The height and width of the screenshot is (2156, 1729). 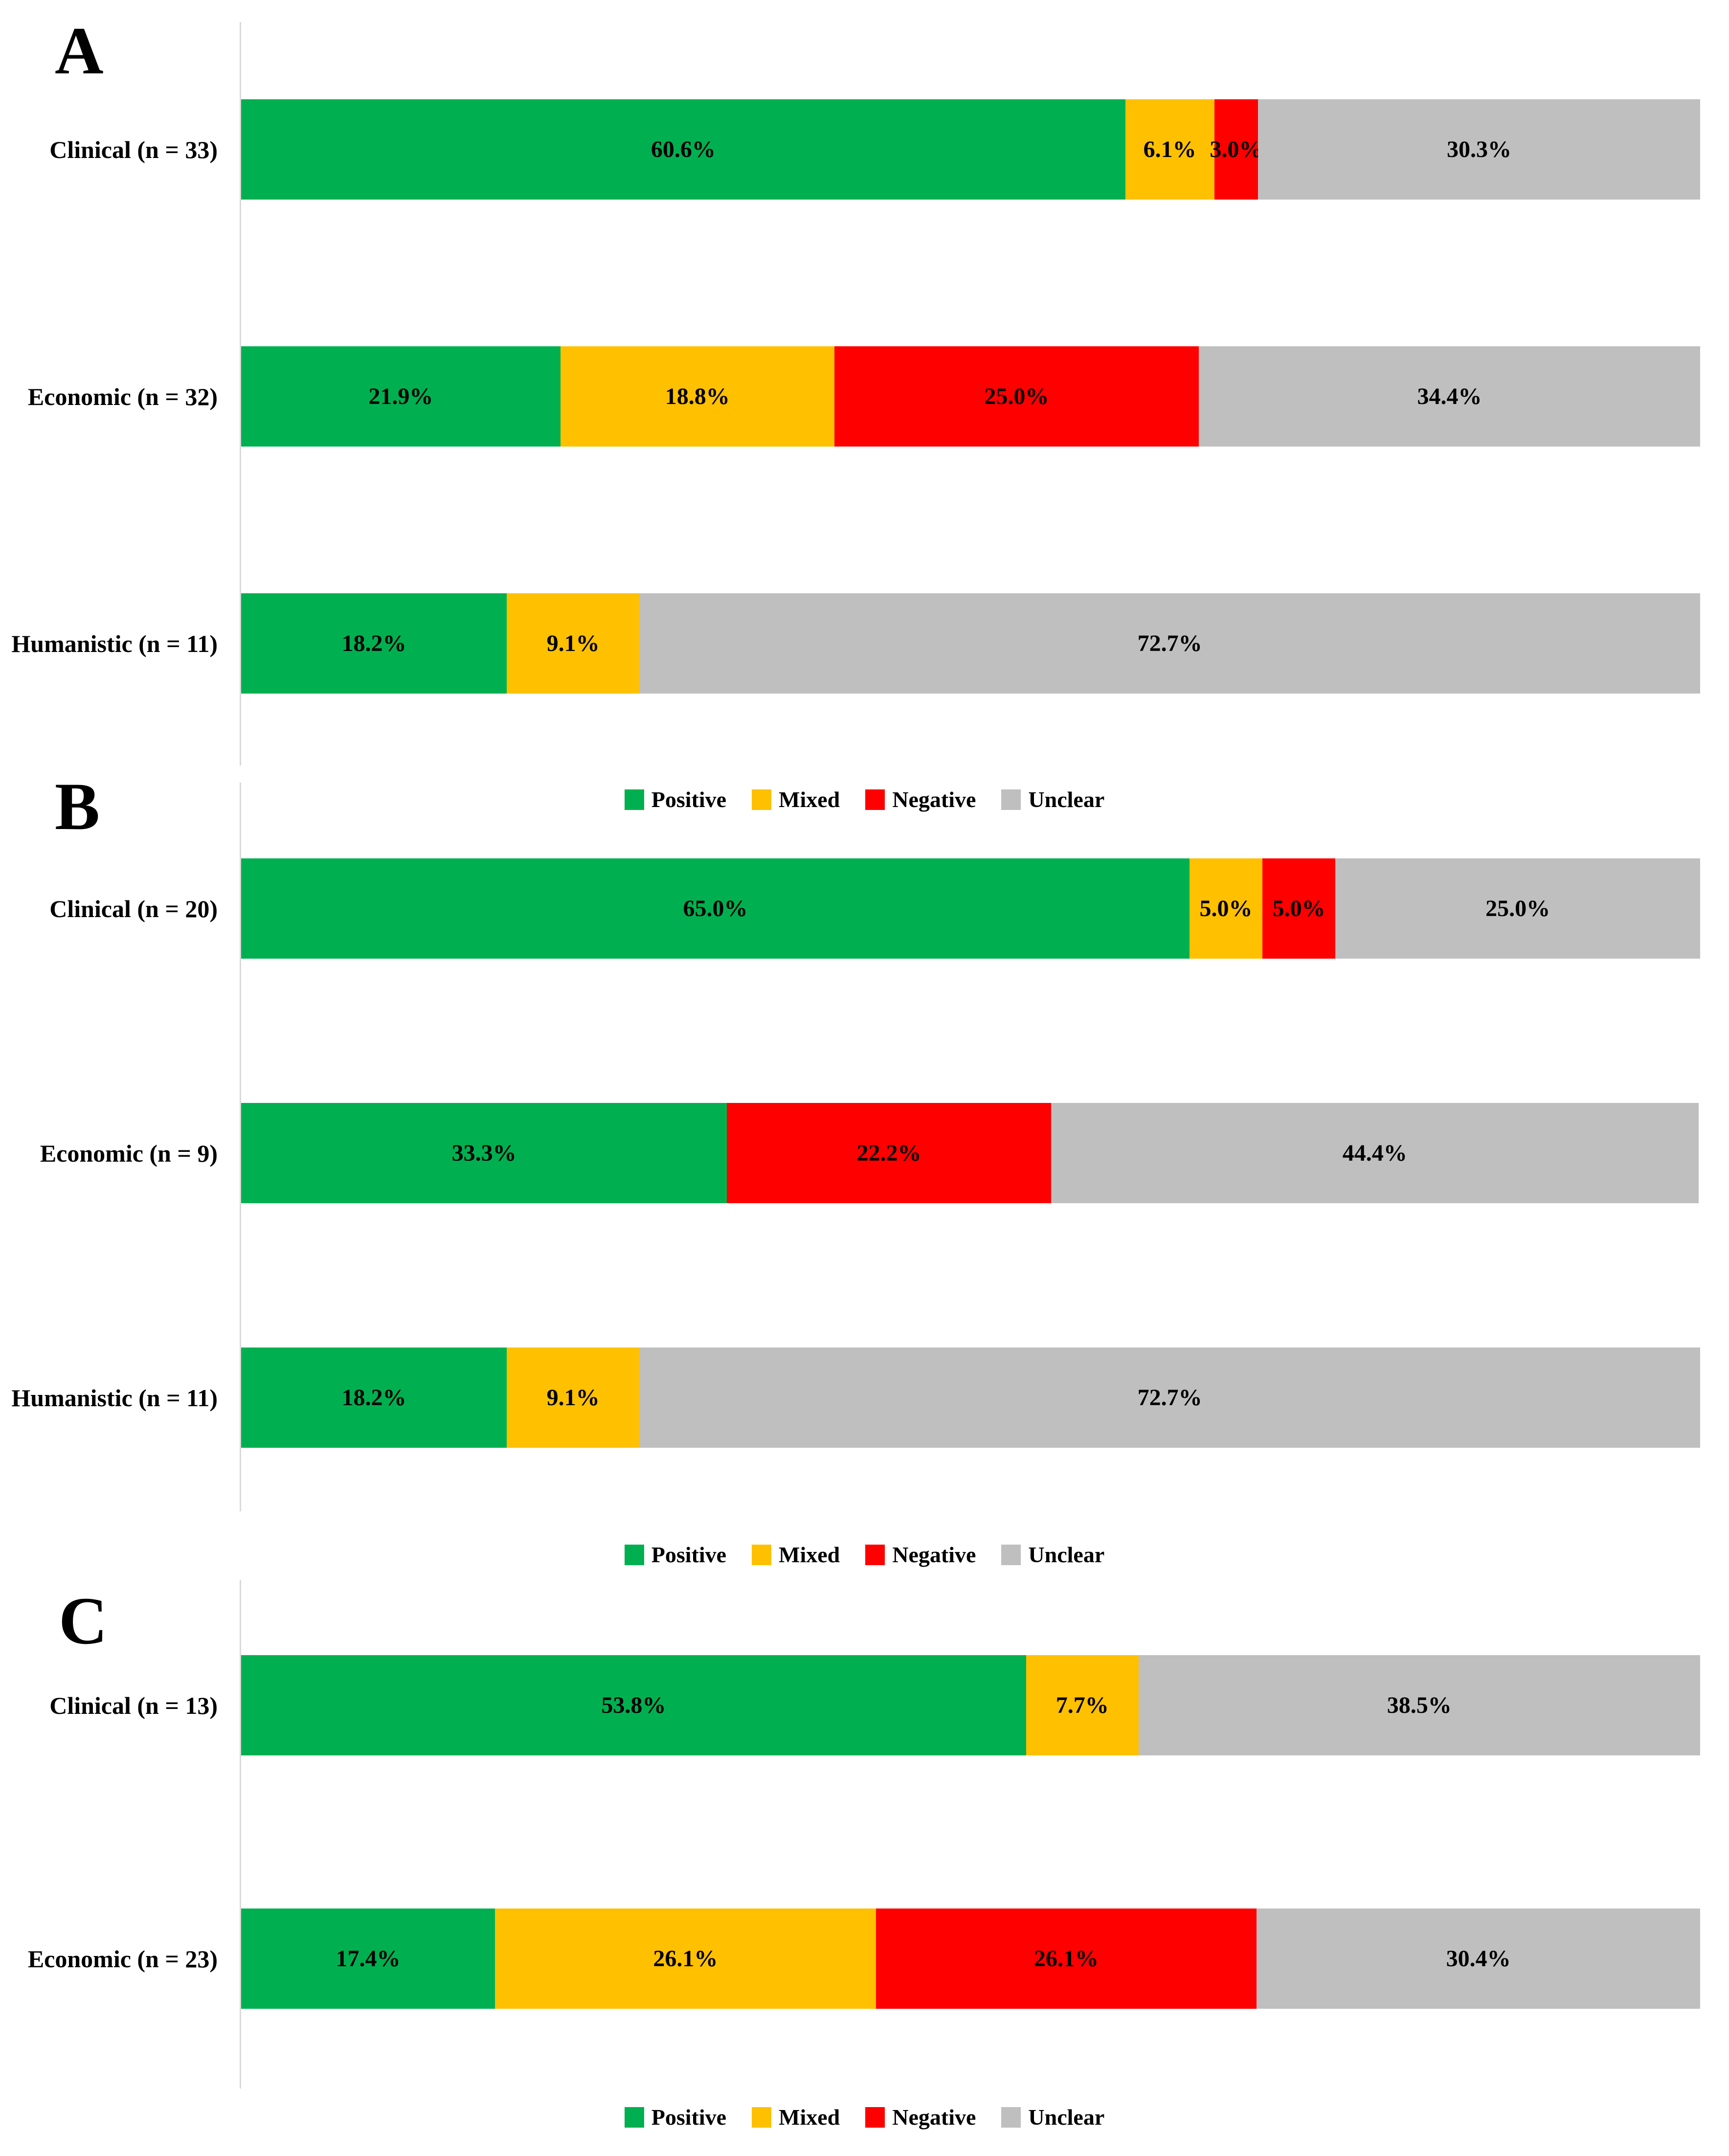 I want to click on segment-value-label: 17.4%, so click(x=368, y=1959).